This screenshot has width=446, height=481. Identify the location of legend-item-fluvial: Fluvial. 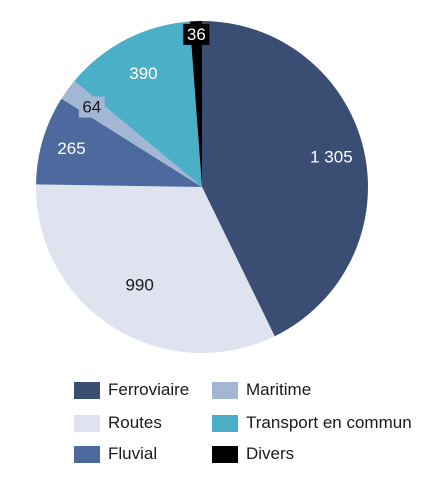
(115, 454).